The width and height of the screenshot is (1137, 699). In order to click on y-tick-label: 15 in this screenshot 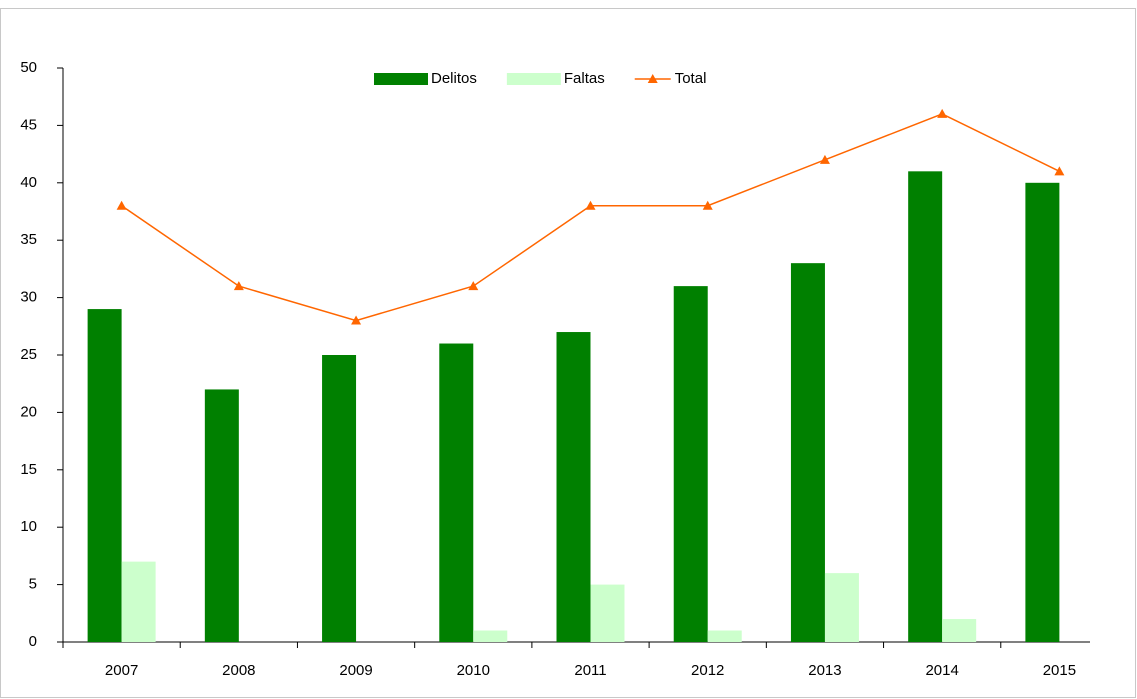, I will do `click(28, 469)`.